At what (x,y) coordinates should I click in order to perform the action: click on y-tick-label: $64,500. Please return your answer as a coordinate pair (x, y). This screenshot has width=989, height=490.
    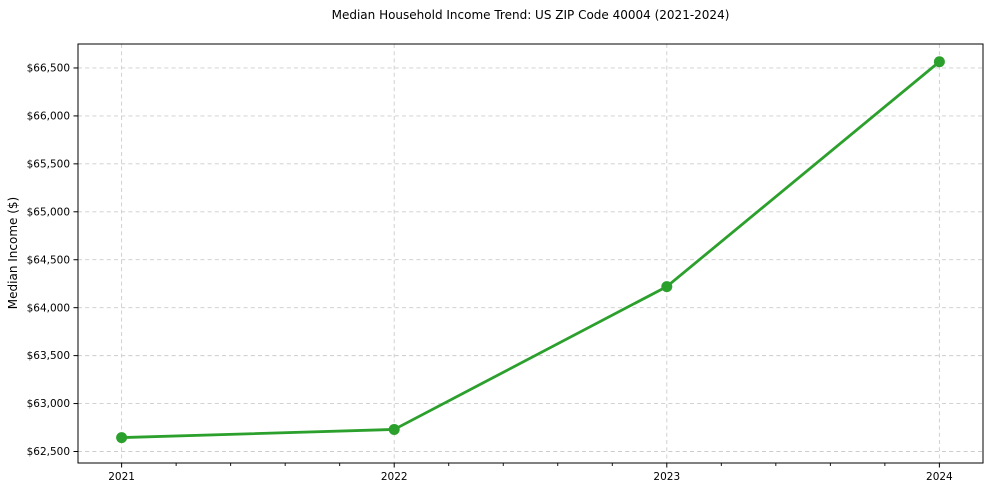
    Looking at the image, I should click on (48, 260).